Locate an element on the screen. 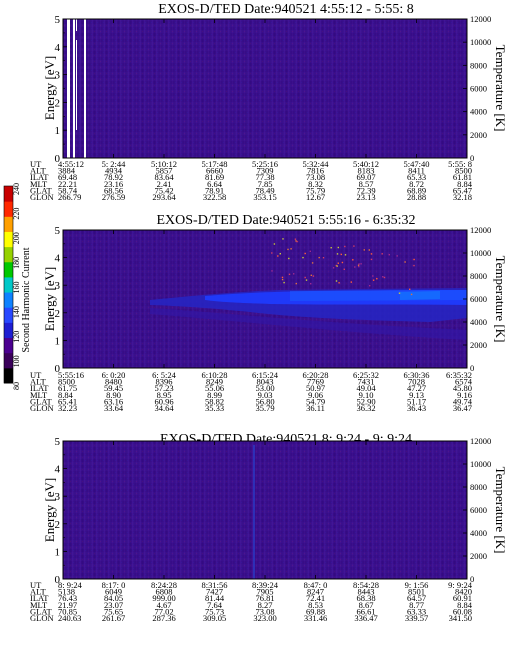 The height and width of the screenshot is (649, 505). orbit-table-cell: 7.85 is located at coordinates (265, 184).